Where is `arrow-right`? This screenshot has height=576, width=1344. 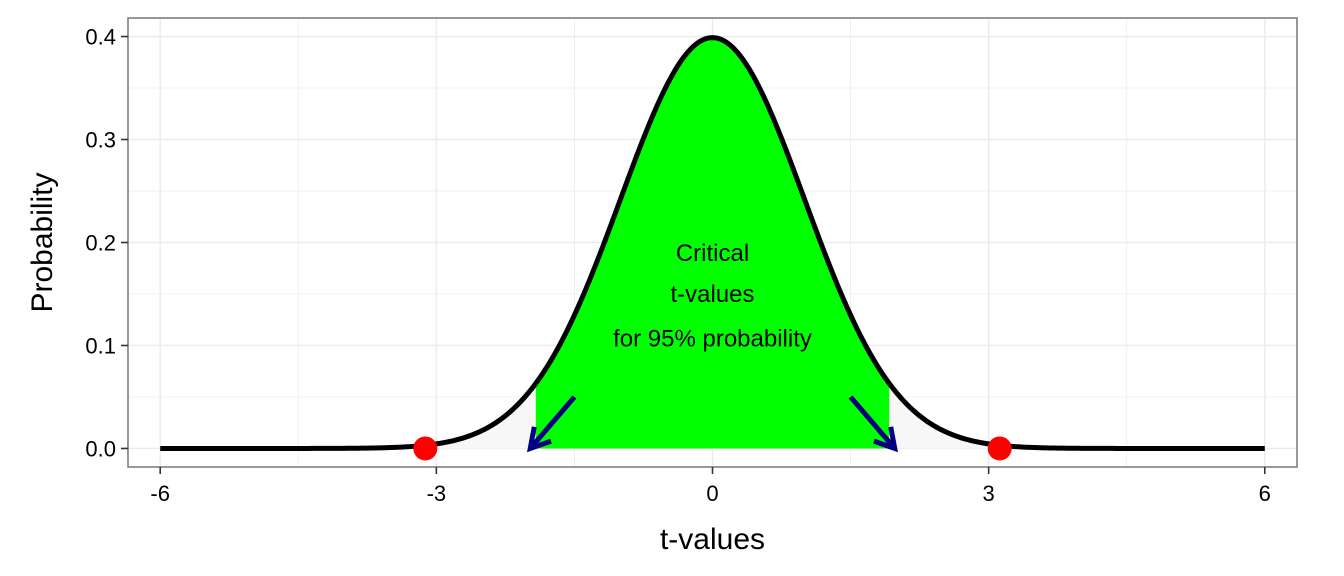
arrow-right is located at coordinates (873, 424).